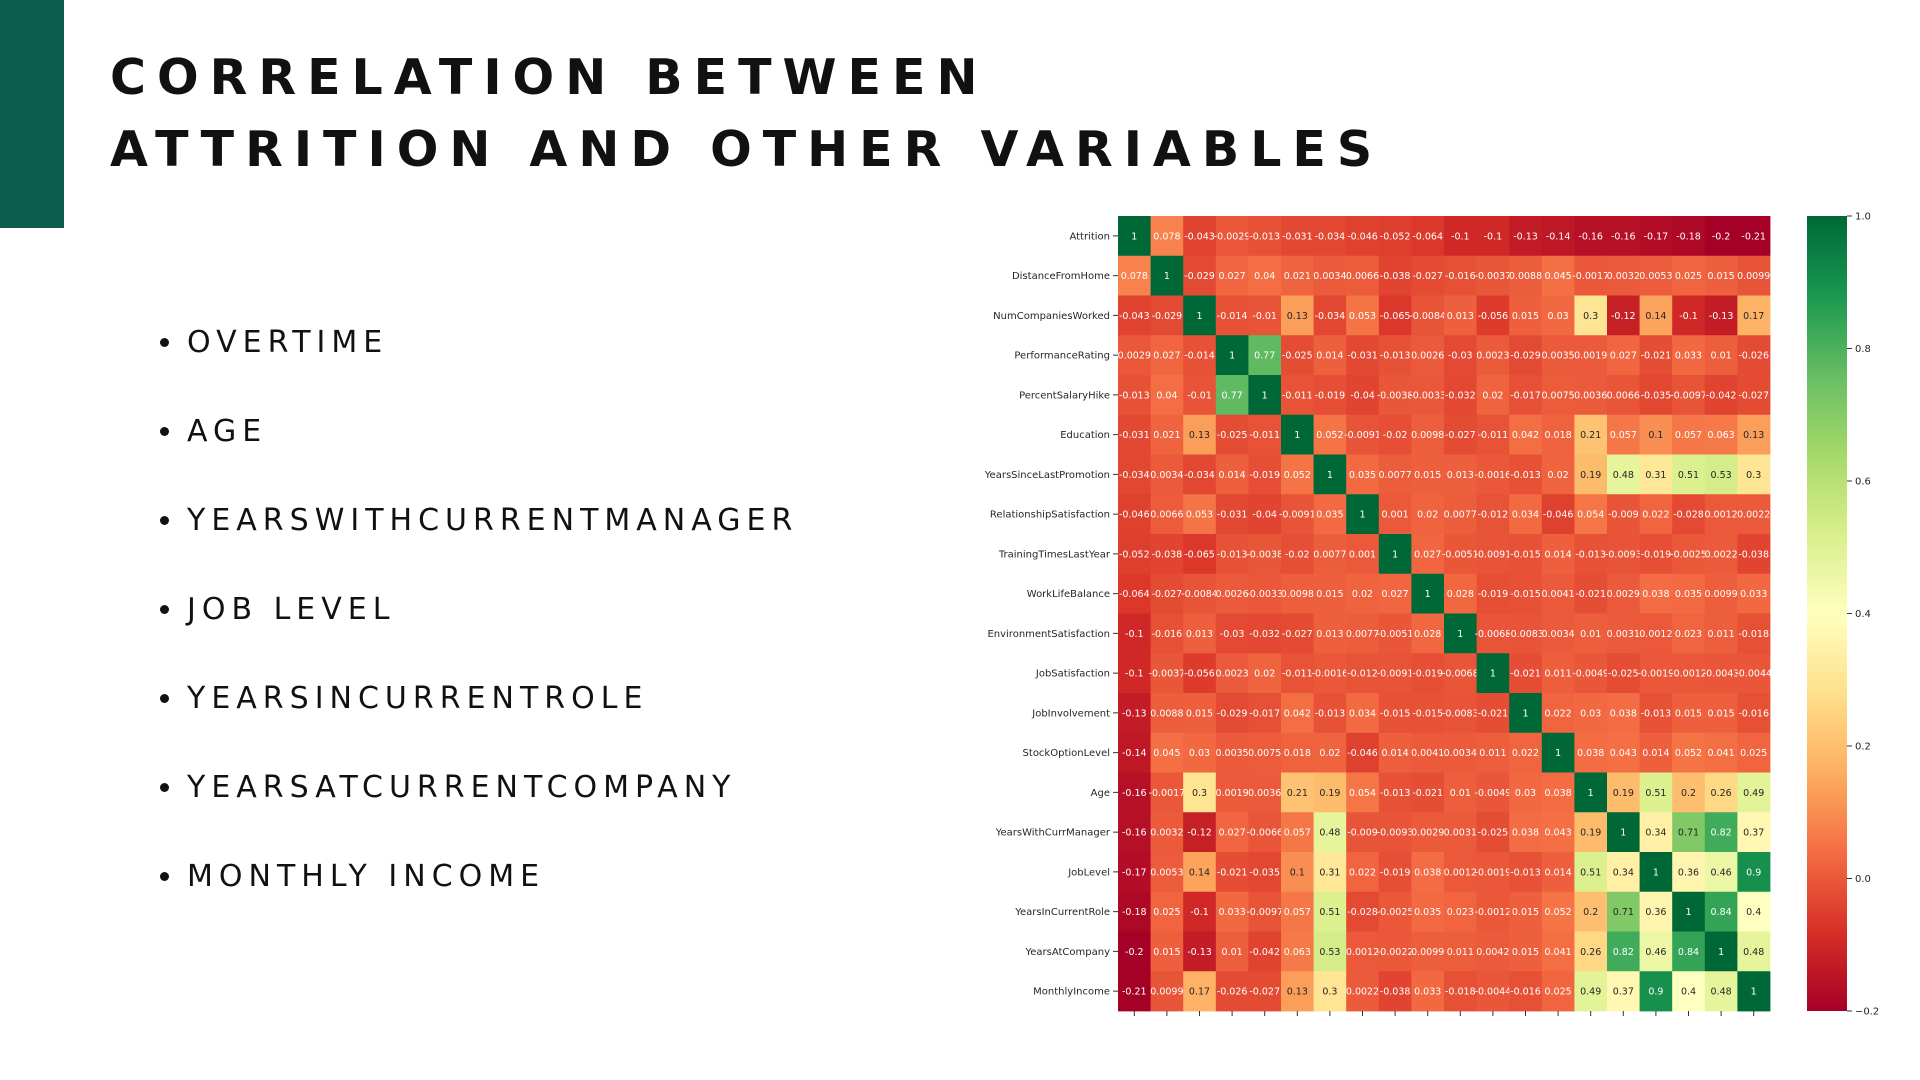 The width and height of the screenshot is (1920, 1080). What do you see at coordinates (1492, 753) in the screenshot?
I see `cell-value-label: 0.011` at bounding box center [1492, 753].